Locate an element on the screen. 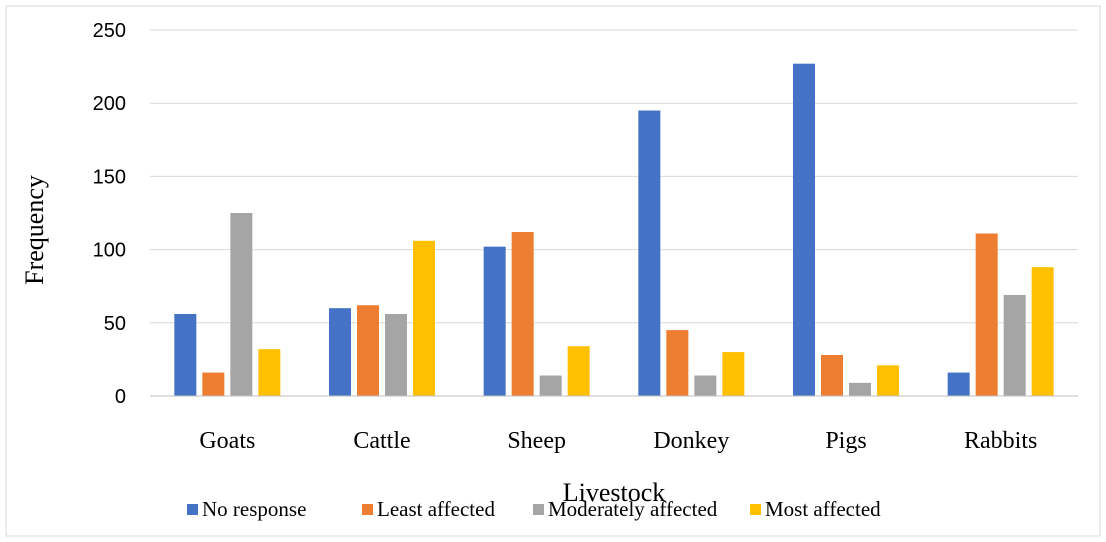 The width and height of the screenshot is (1106, 542). y-tick-label: 150 is located at coordinates (109, 177).